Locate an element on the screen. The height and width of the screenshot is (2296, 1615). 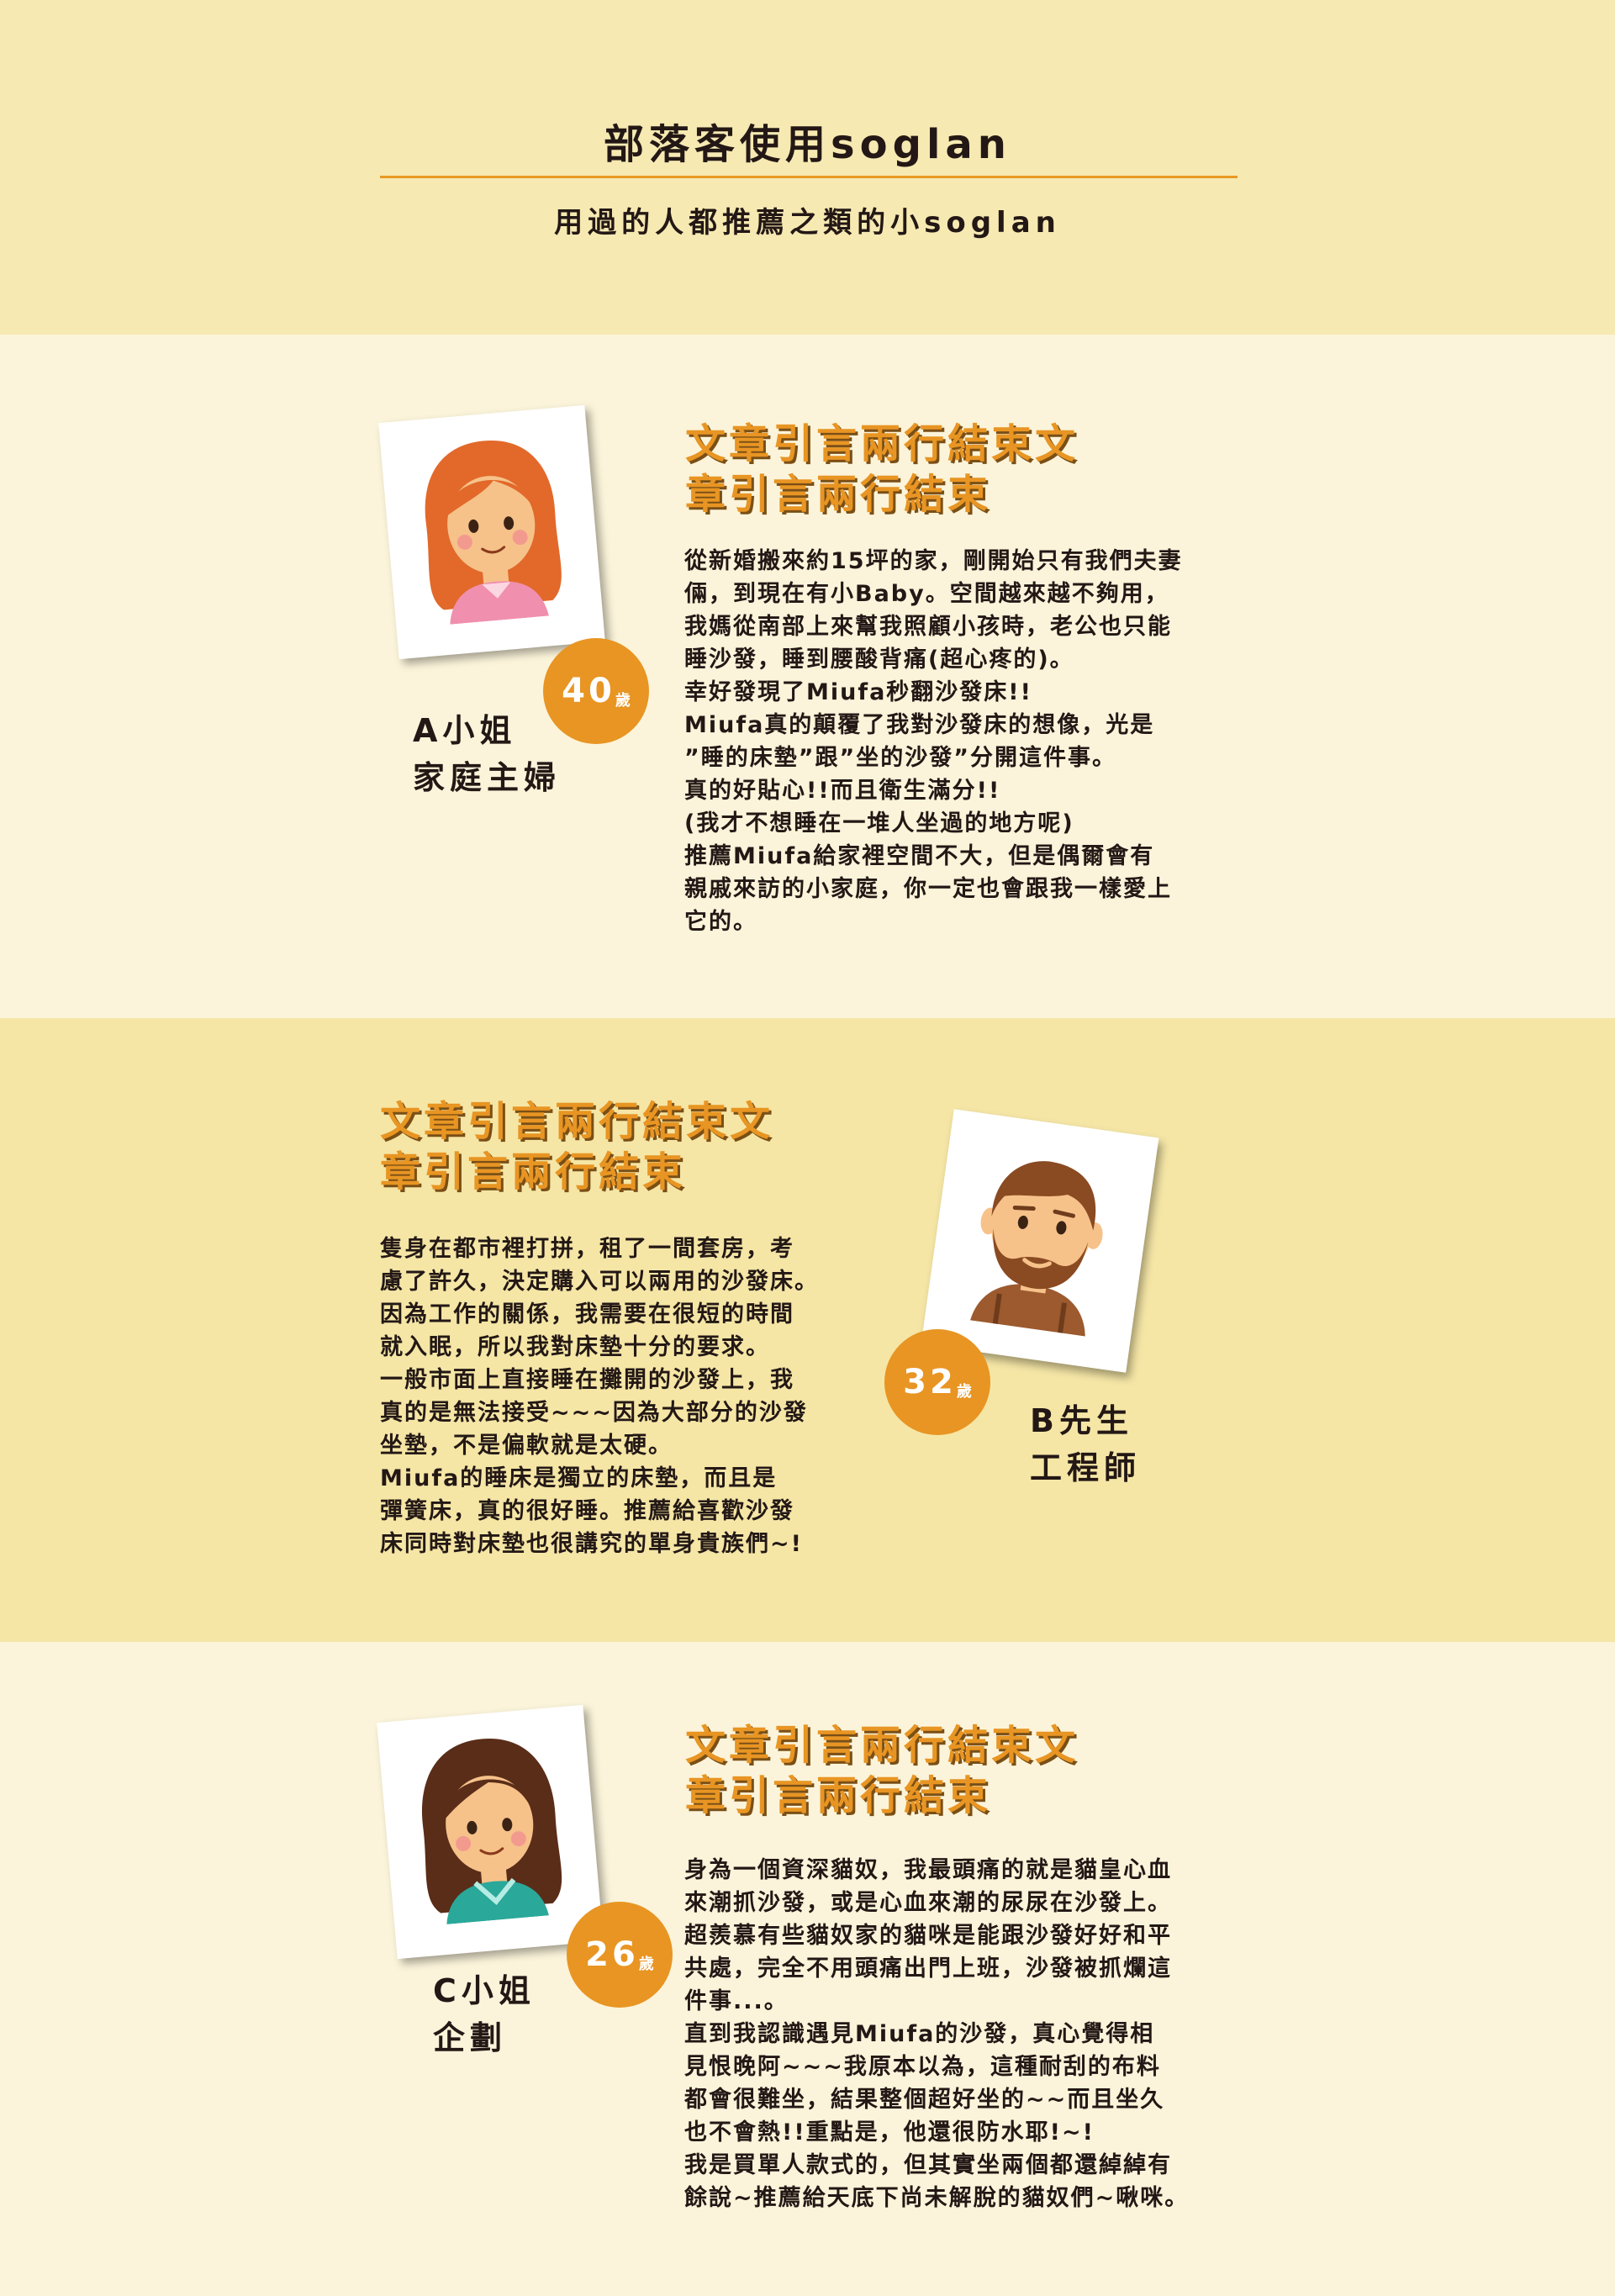
body-line: 真的好貼心!!而且衛生滿分!! is located at coordinates (842, 791).